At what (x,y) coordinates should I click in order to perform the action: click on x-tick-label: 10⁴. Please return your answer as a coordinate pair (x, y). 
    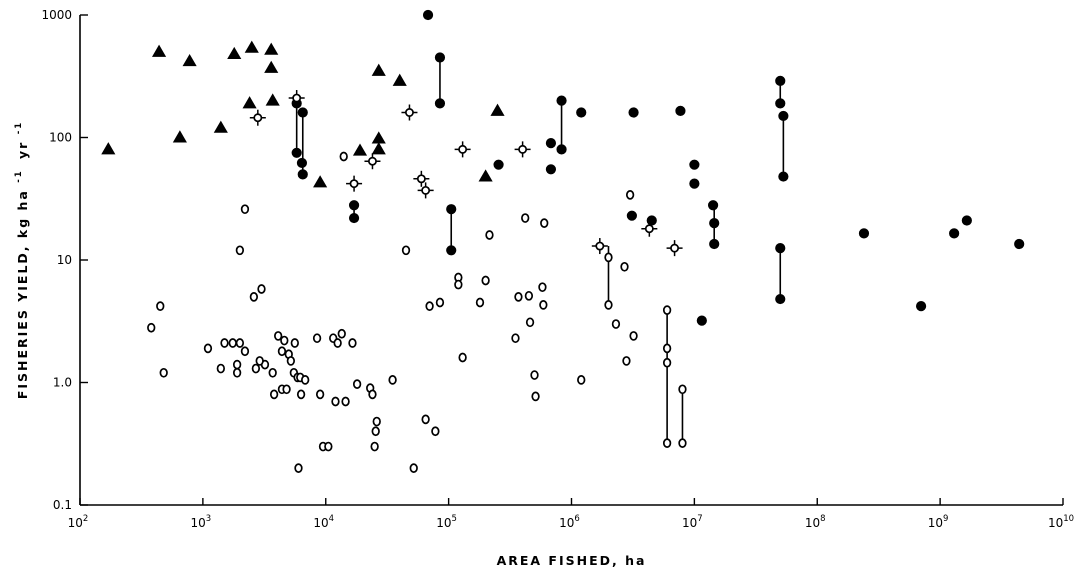
    Looking at the image, I should click on (323, 522).